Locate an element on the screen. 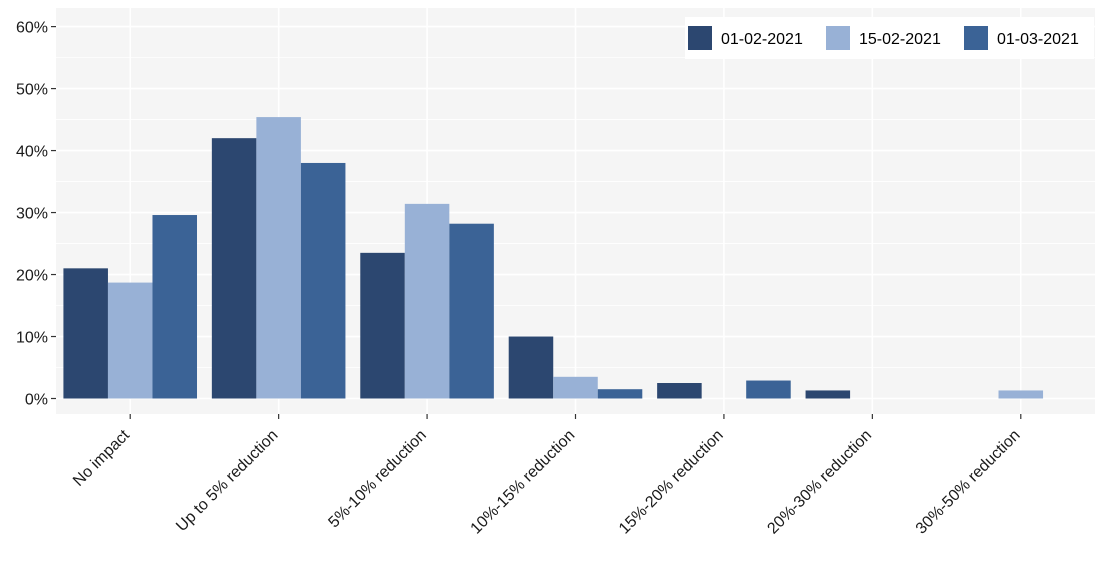 The width and height of the screenshot is (1105, 561). y-axis: 0% 10% 20% 30% 40% 50% 60% is located at coordinates (36, 214).